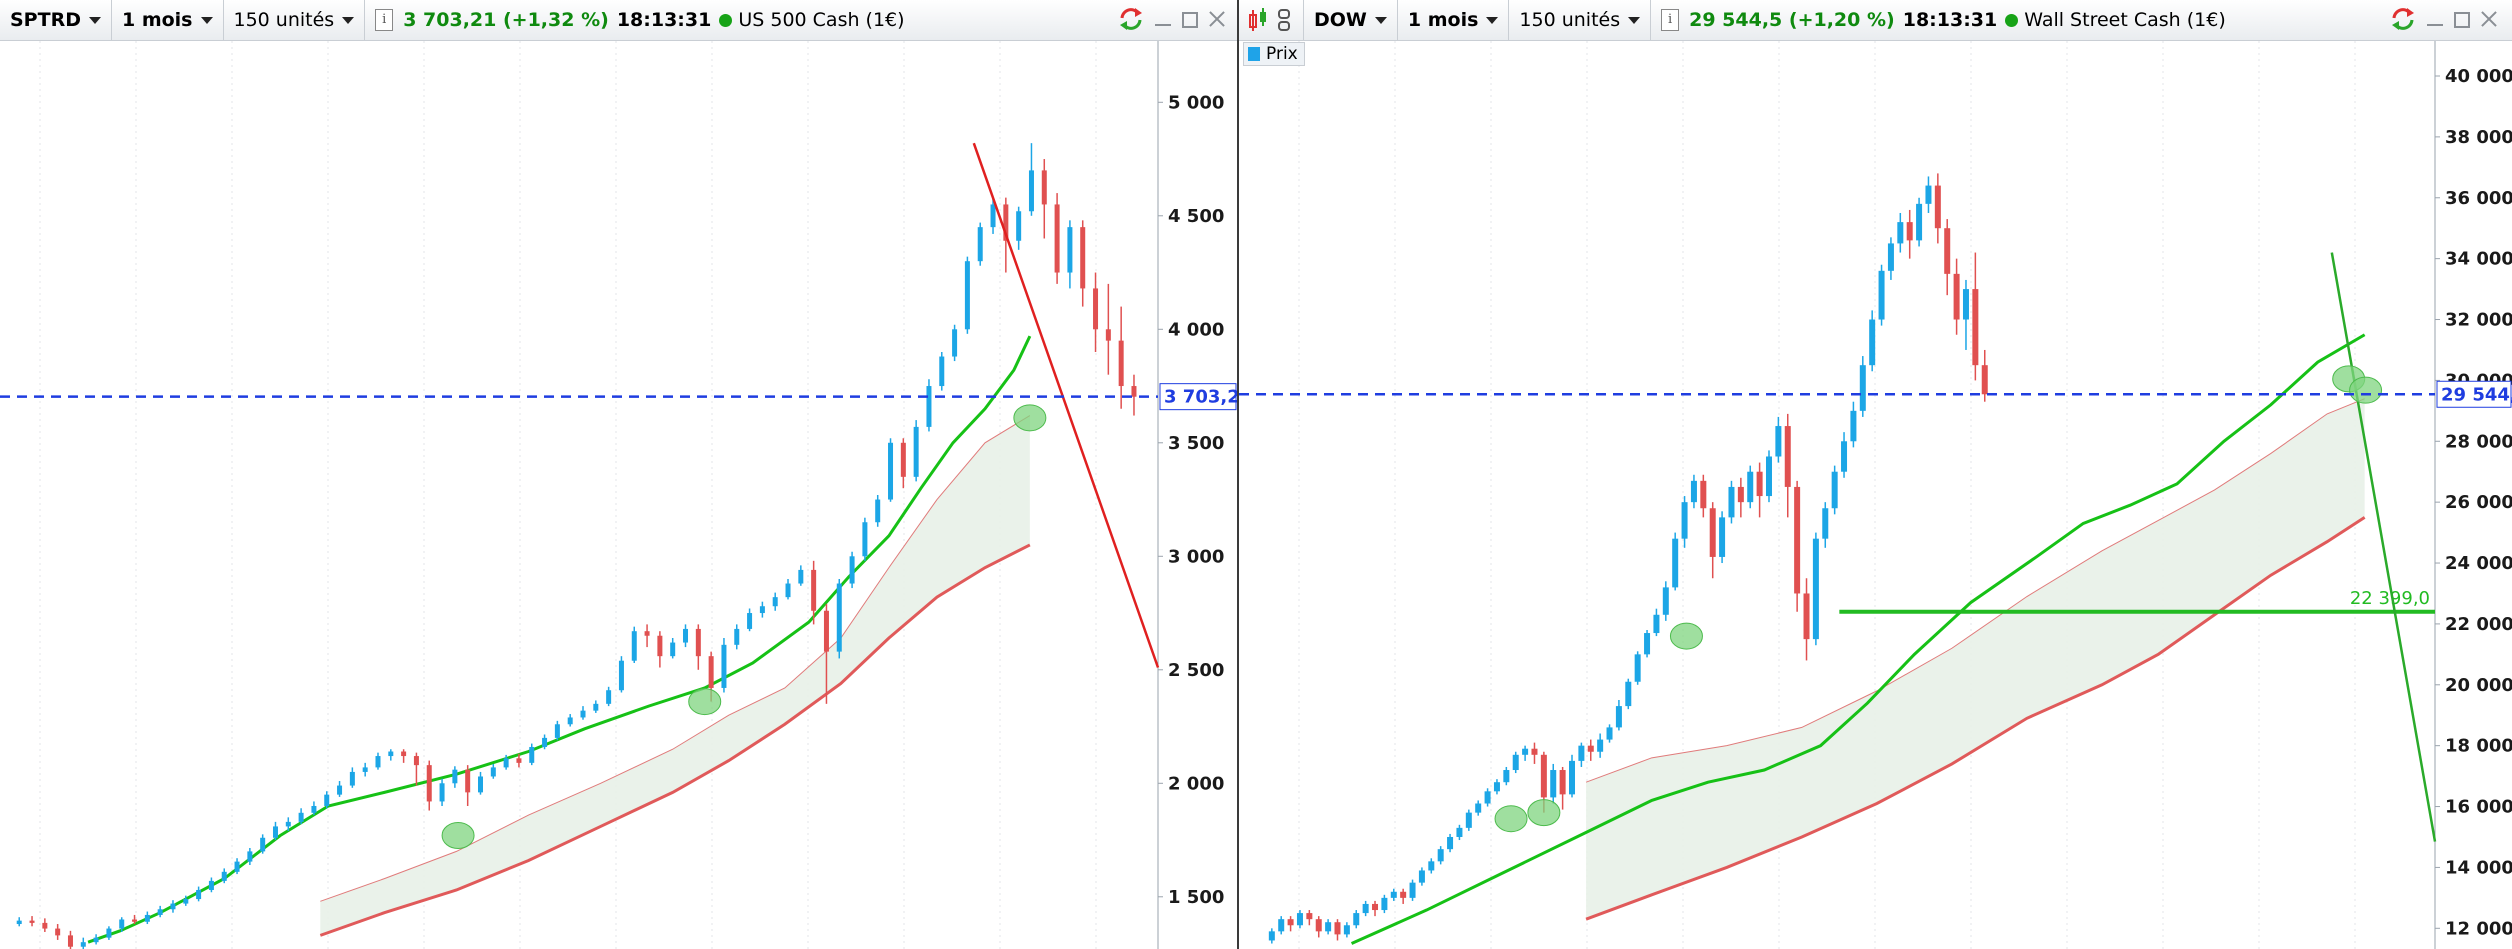 This screenshot has height=949, width=2512. Describe the element at coordinates (1570, 20) in the screenshot. I see `units-label: 150 unités` at that location.